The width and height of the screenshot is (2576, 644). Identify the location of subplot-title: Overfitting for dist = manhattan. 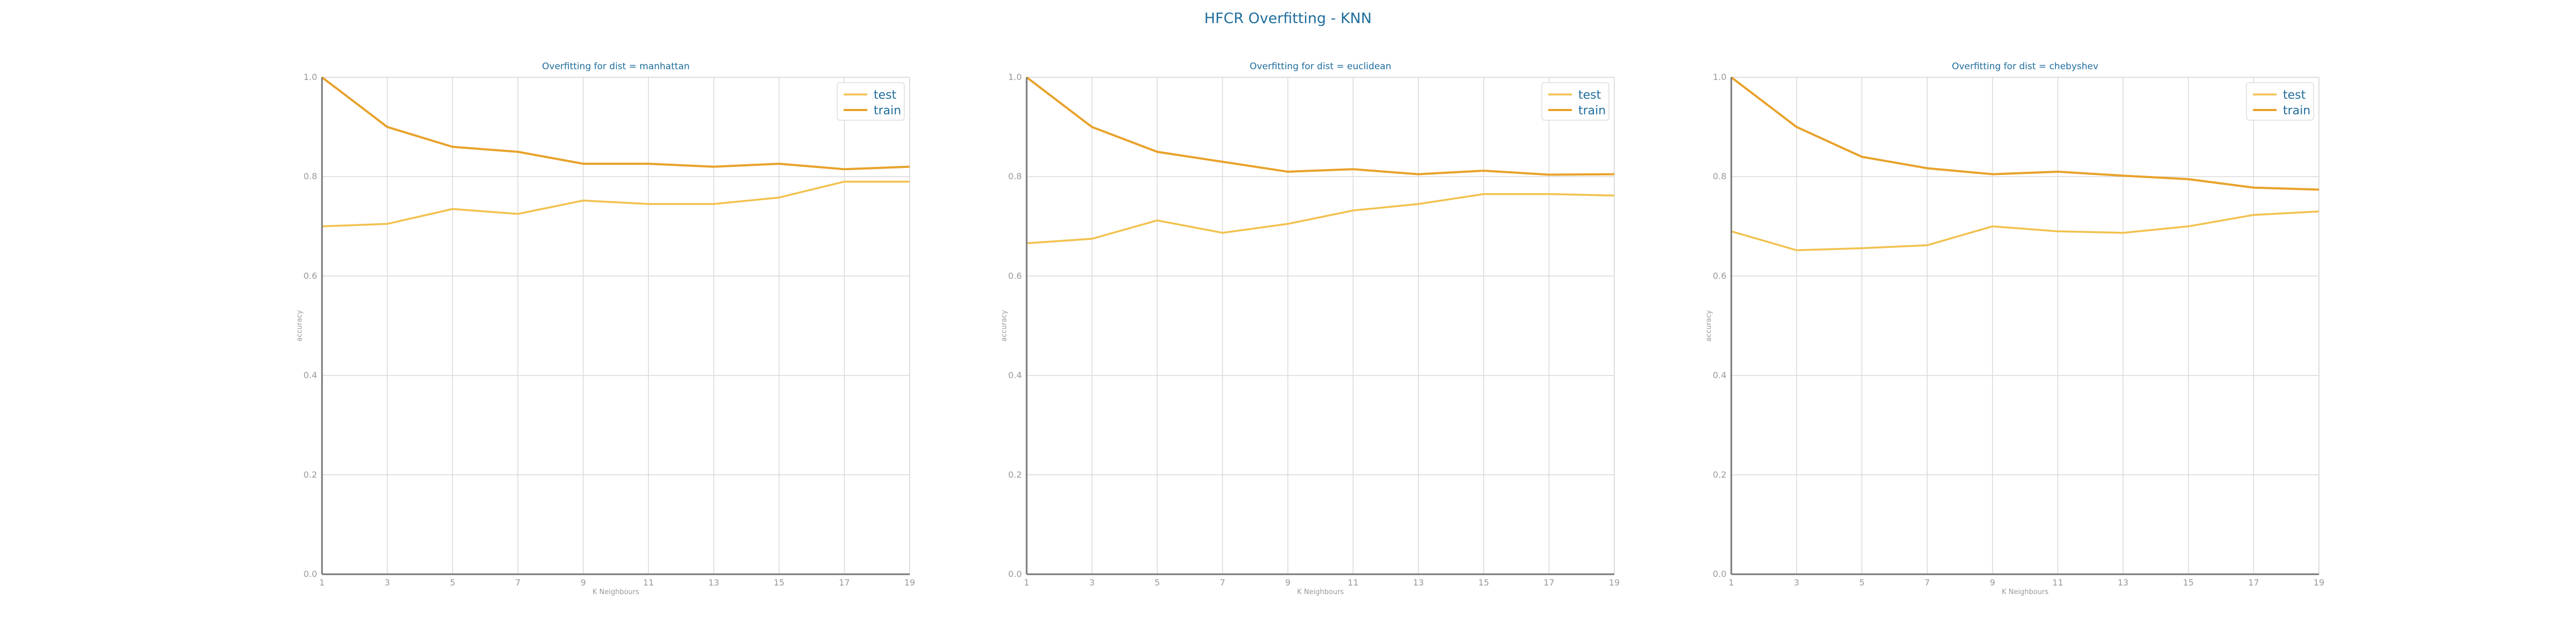
(616, 66).